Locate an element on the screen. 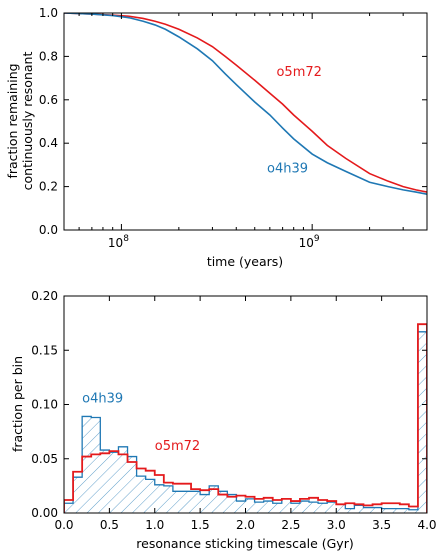 The width and height of the screenshot is (443, 556). survival-y-tick-label: 0.2 is located at coordinates (48, 187).